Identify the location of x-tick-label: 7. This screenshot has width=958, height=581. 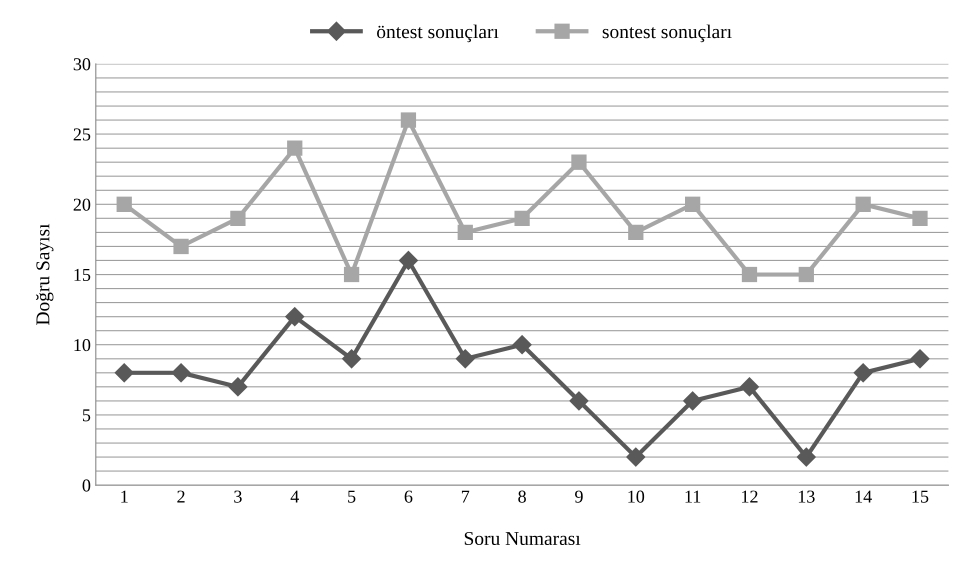
(466, 496).